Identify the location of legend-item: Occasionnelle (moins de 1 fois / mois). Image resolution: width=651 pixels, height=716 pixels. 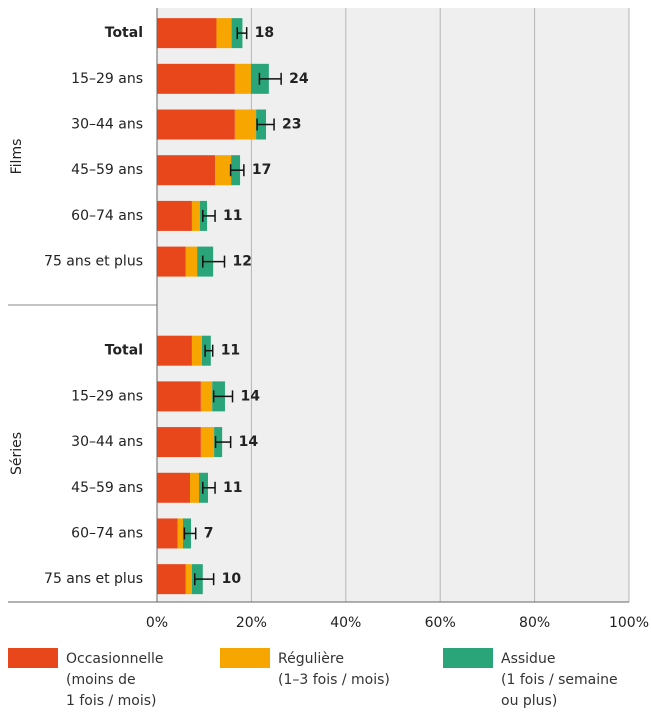
(86, 680).